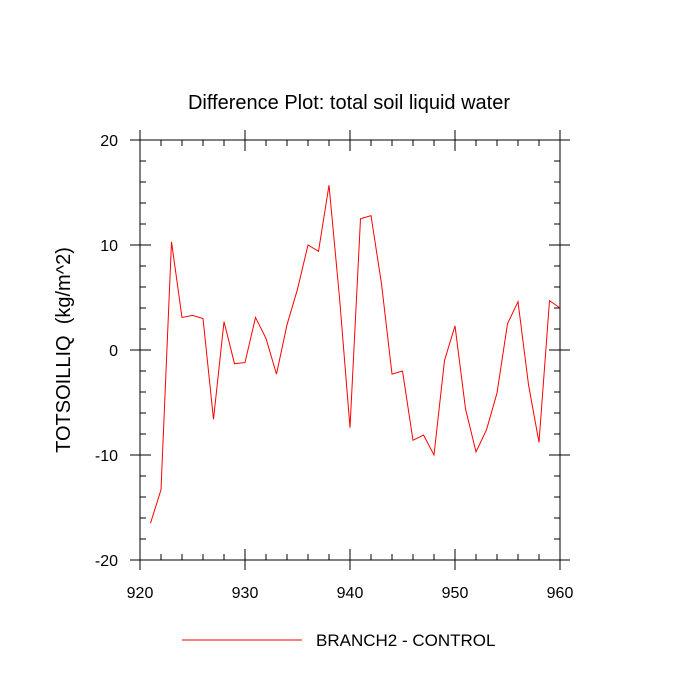  What do you see at coordinates (349, 103) in the screenshot?
I see `chart-title: Difference Plot: total soil liquid water` at bounding box center [349, 103].